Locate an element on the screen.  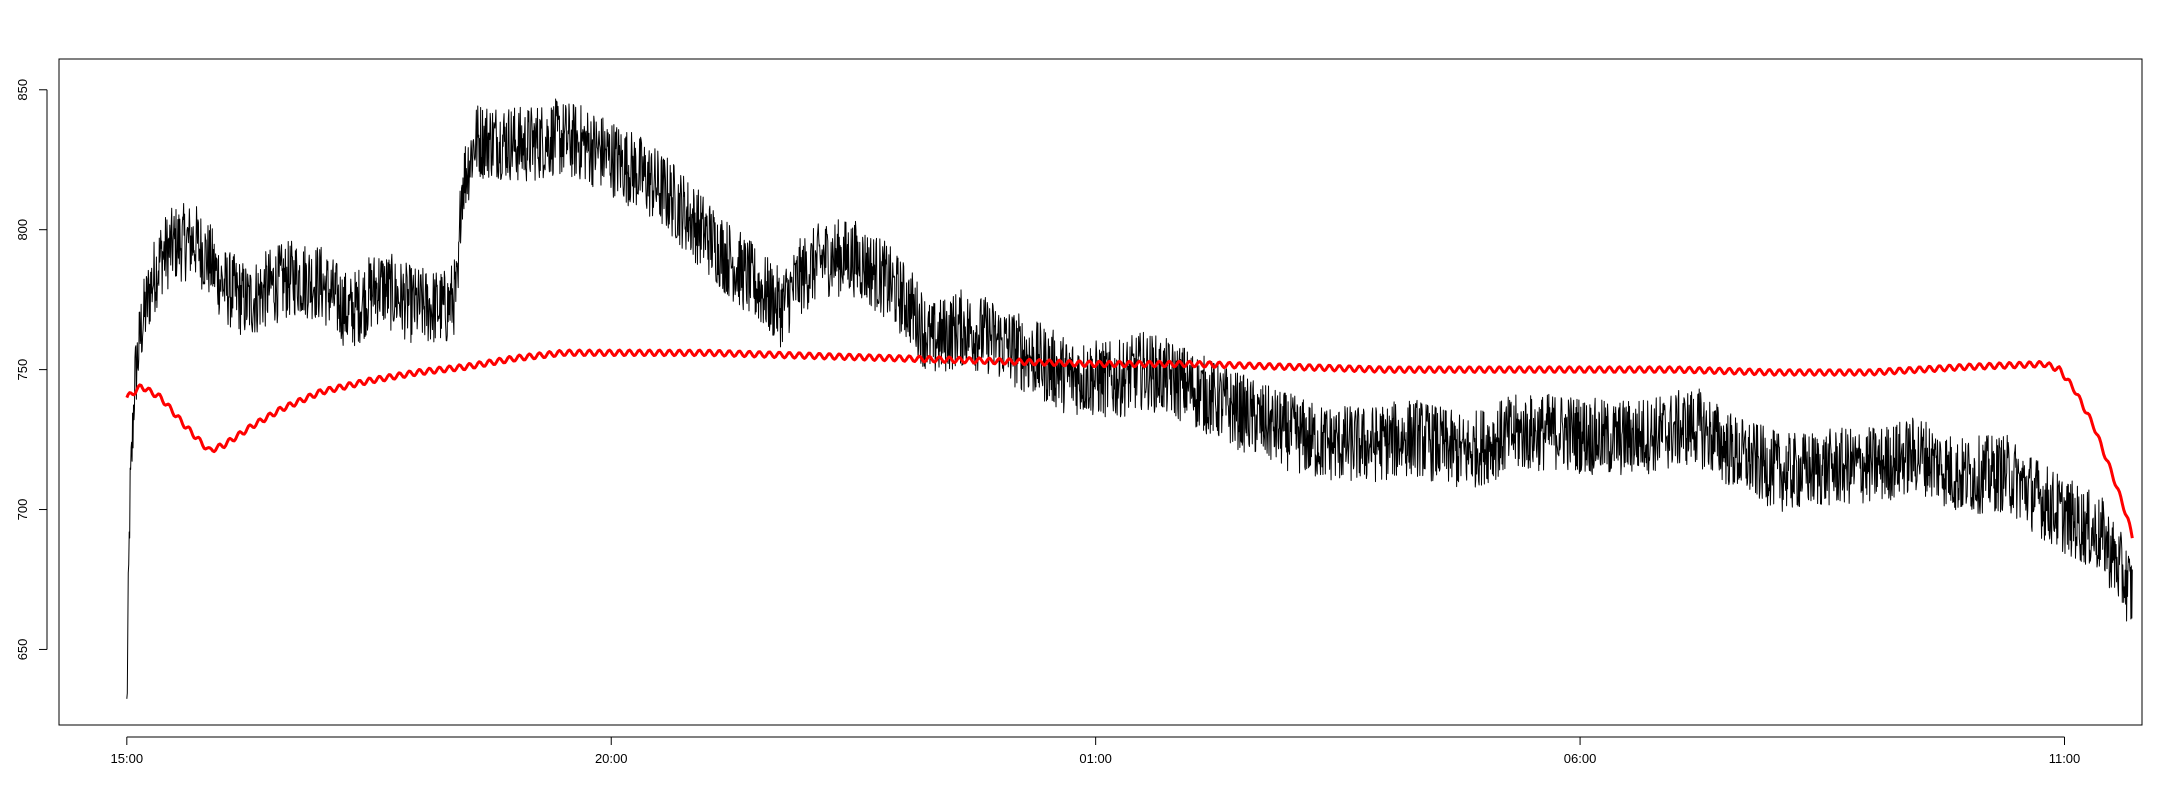
x-tick-label: 11:00 is located at coordinates (2065, 758).